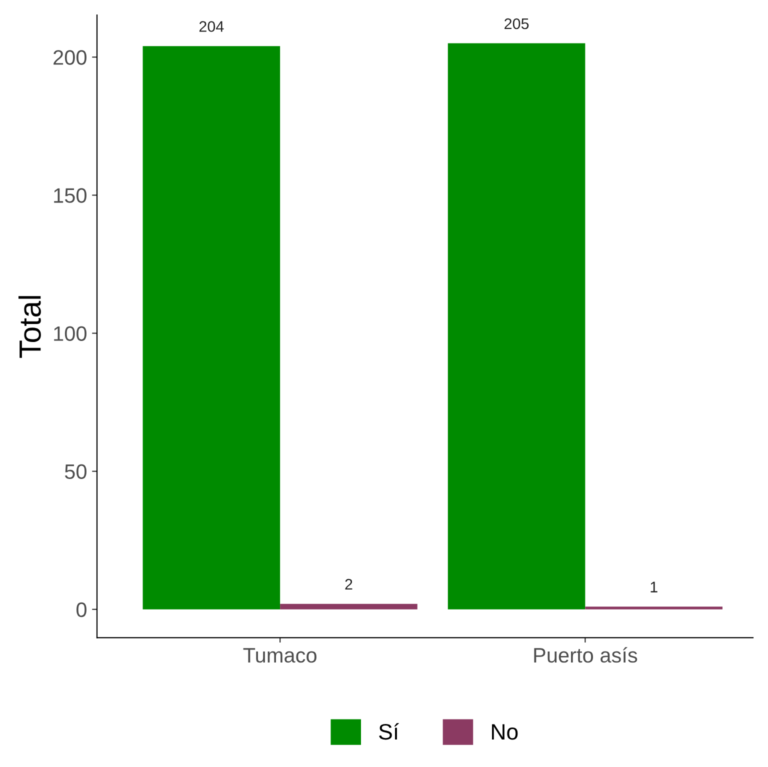  Describe the element at coordinates (75, 472) in the screenshot. I see `y-tick-label: 50` at that location.